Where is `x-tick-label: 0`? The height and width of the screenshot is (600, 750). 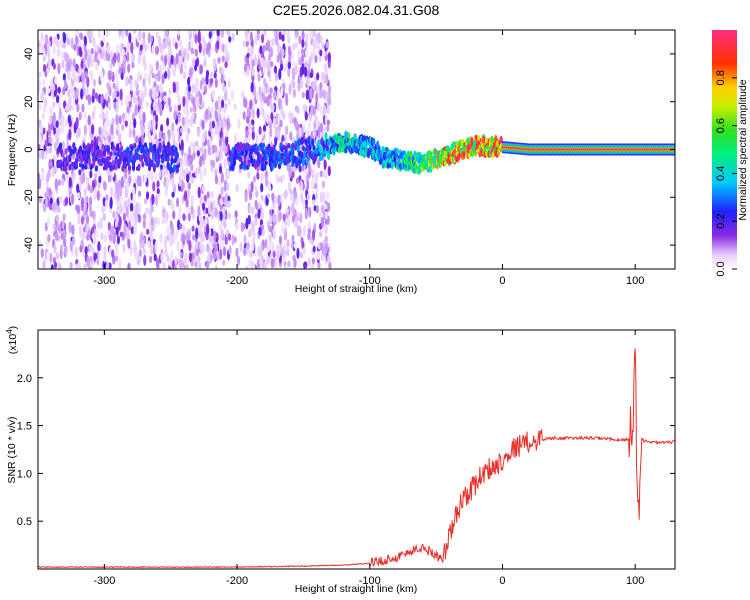 x-tick-label: 0 is located at coordinates (502, 281).